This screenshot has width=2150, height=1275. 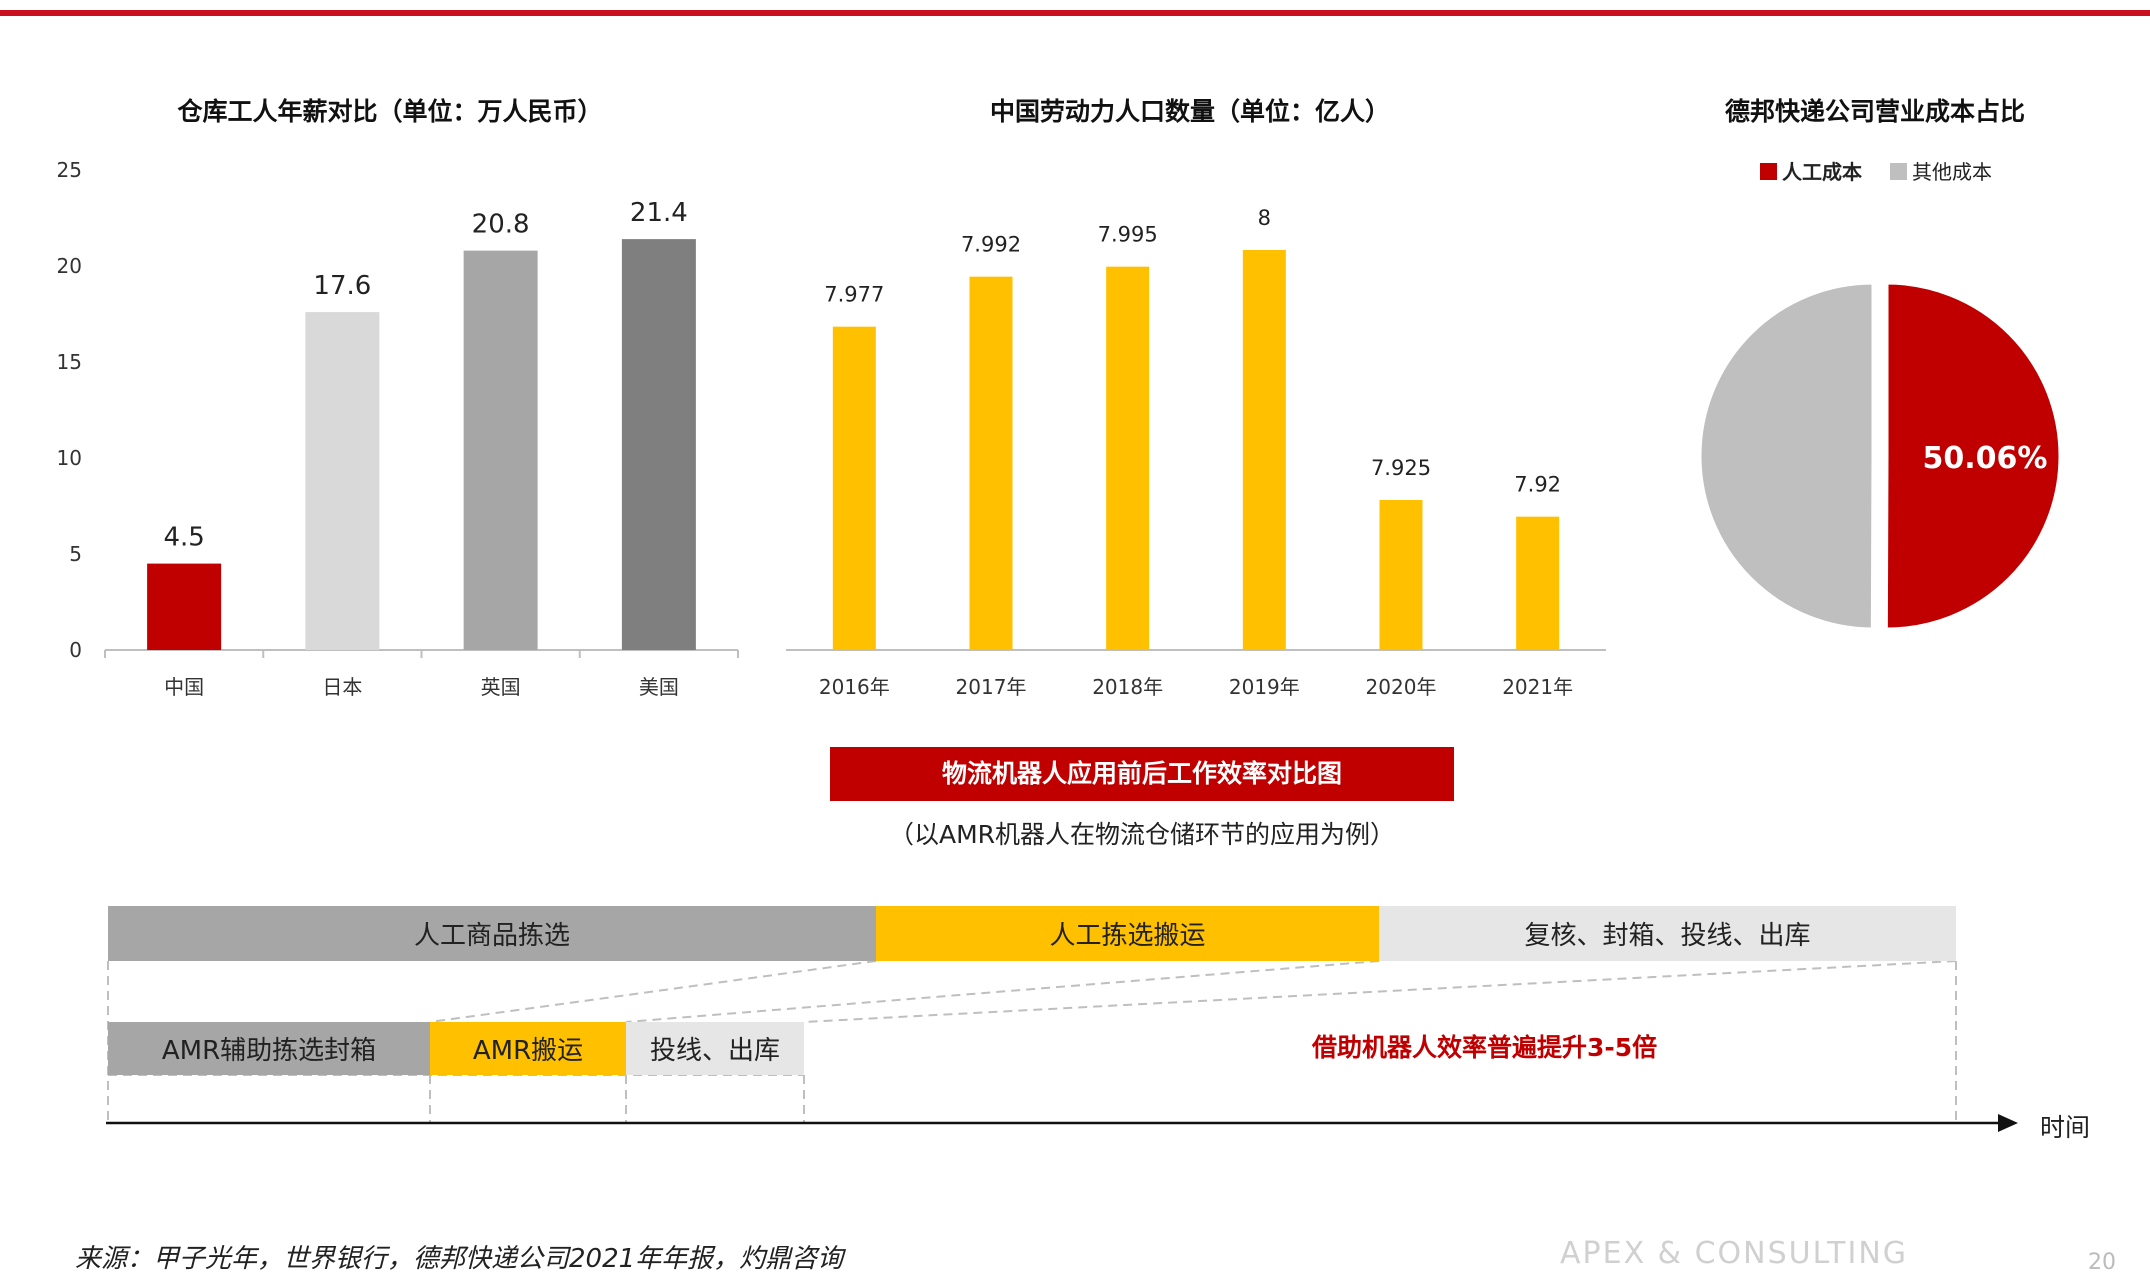 I want to click on legend-swatch-other, so click(x=1898, y=171).